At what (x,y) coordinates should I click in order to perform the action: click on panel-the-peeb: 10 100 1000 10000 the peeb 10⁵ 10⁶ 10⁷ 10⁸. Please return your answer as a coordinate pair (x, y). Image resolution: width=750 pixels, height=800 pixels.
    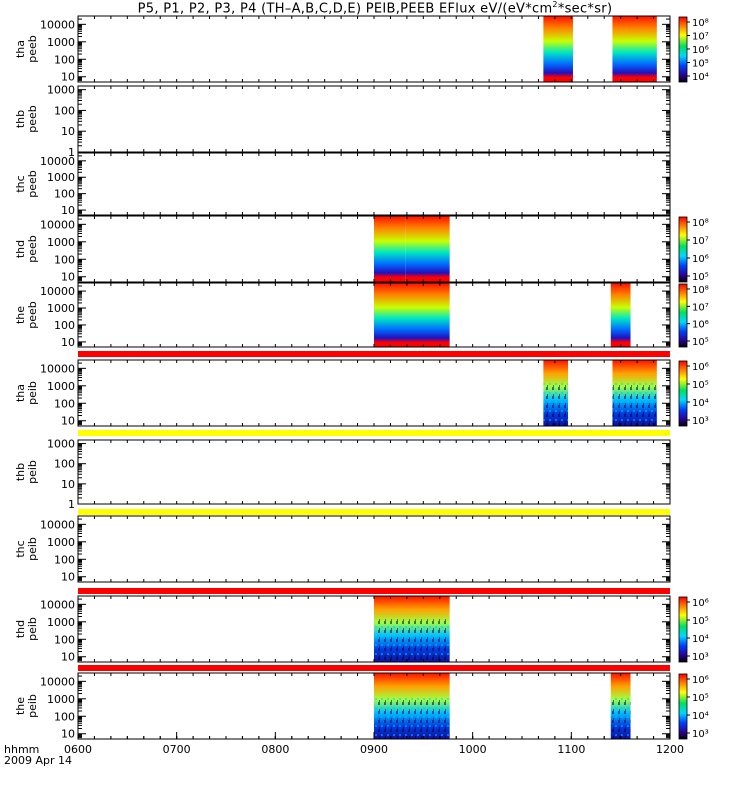
    Looking at the image, I should click on (361, 315).